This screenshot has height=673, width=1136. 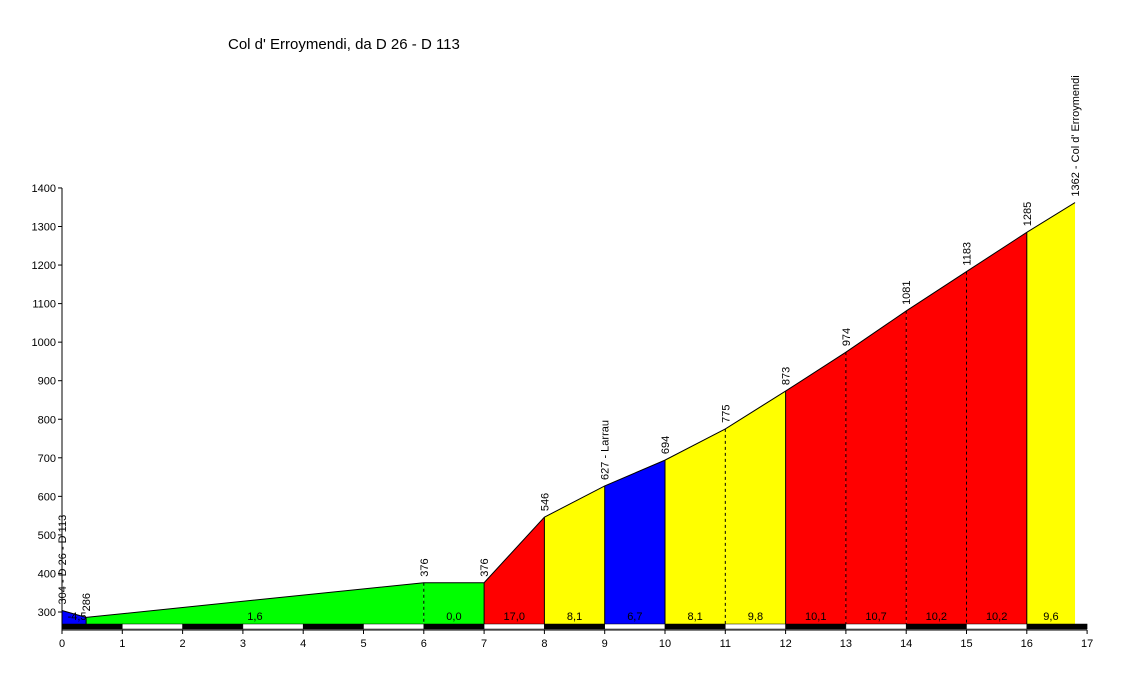 What do you see at coordinates (44, 305) in the screenshot?
I see `y-tick-label-8: 1100` at bounding box center [44, 305].